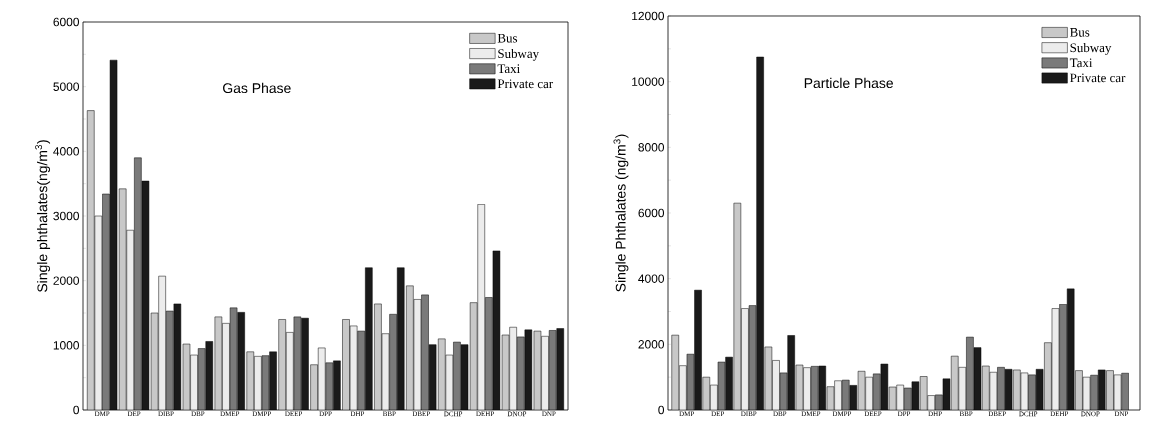 The width and height of the screenshot is (1152, 428). I want to click on y-axis-title: Single Phthalates (ng/m$^{3}$), so click(621, 213).